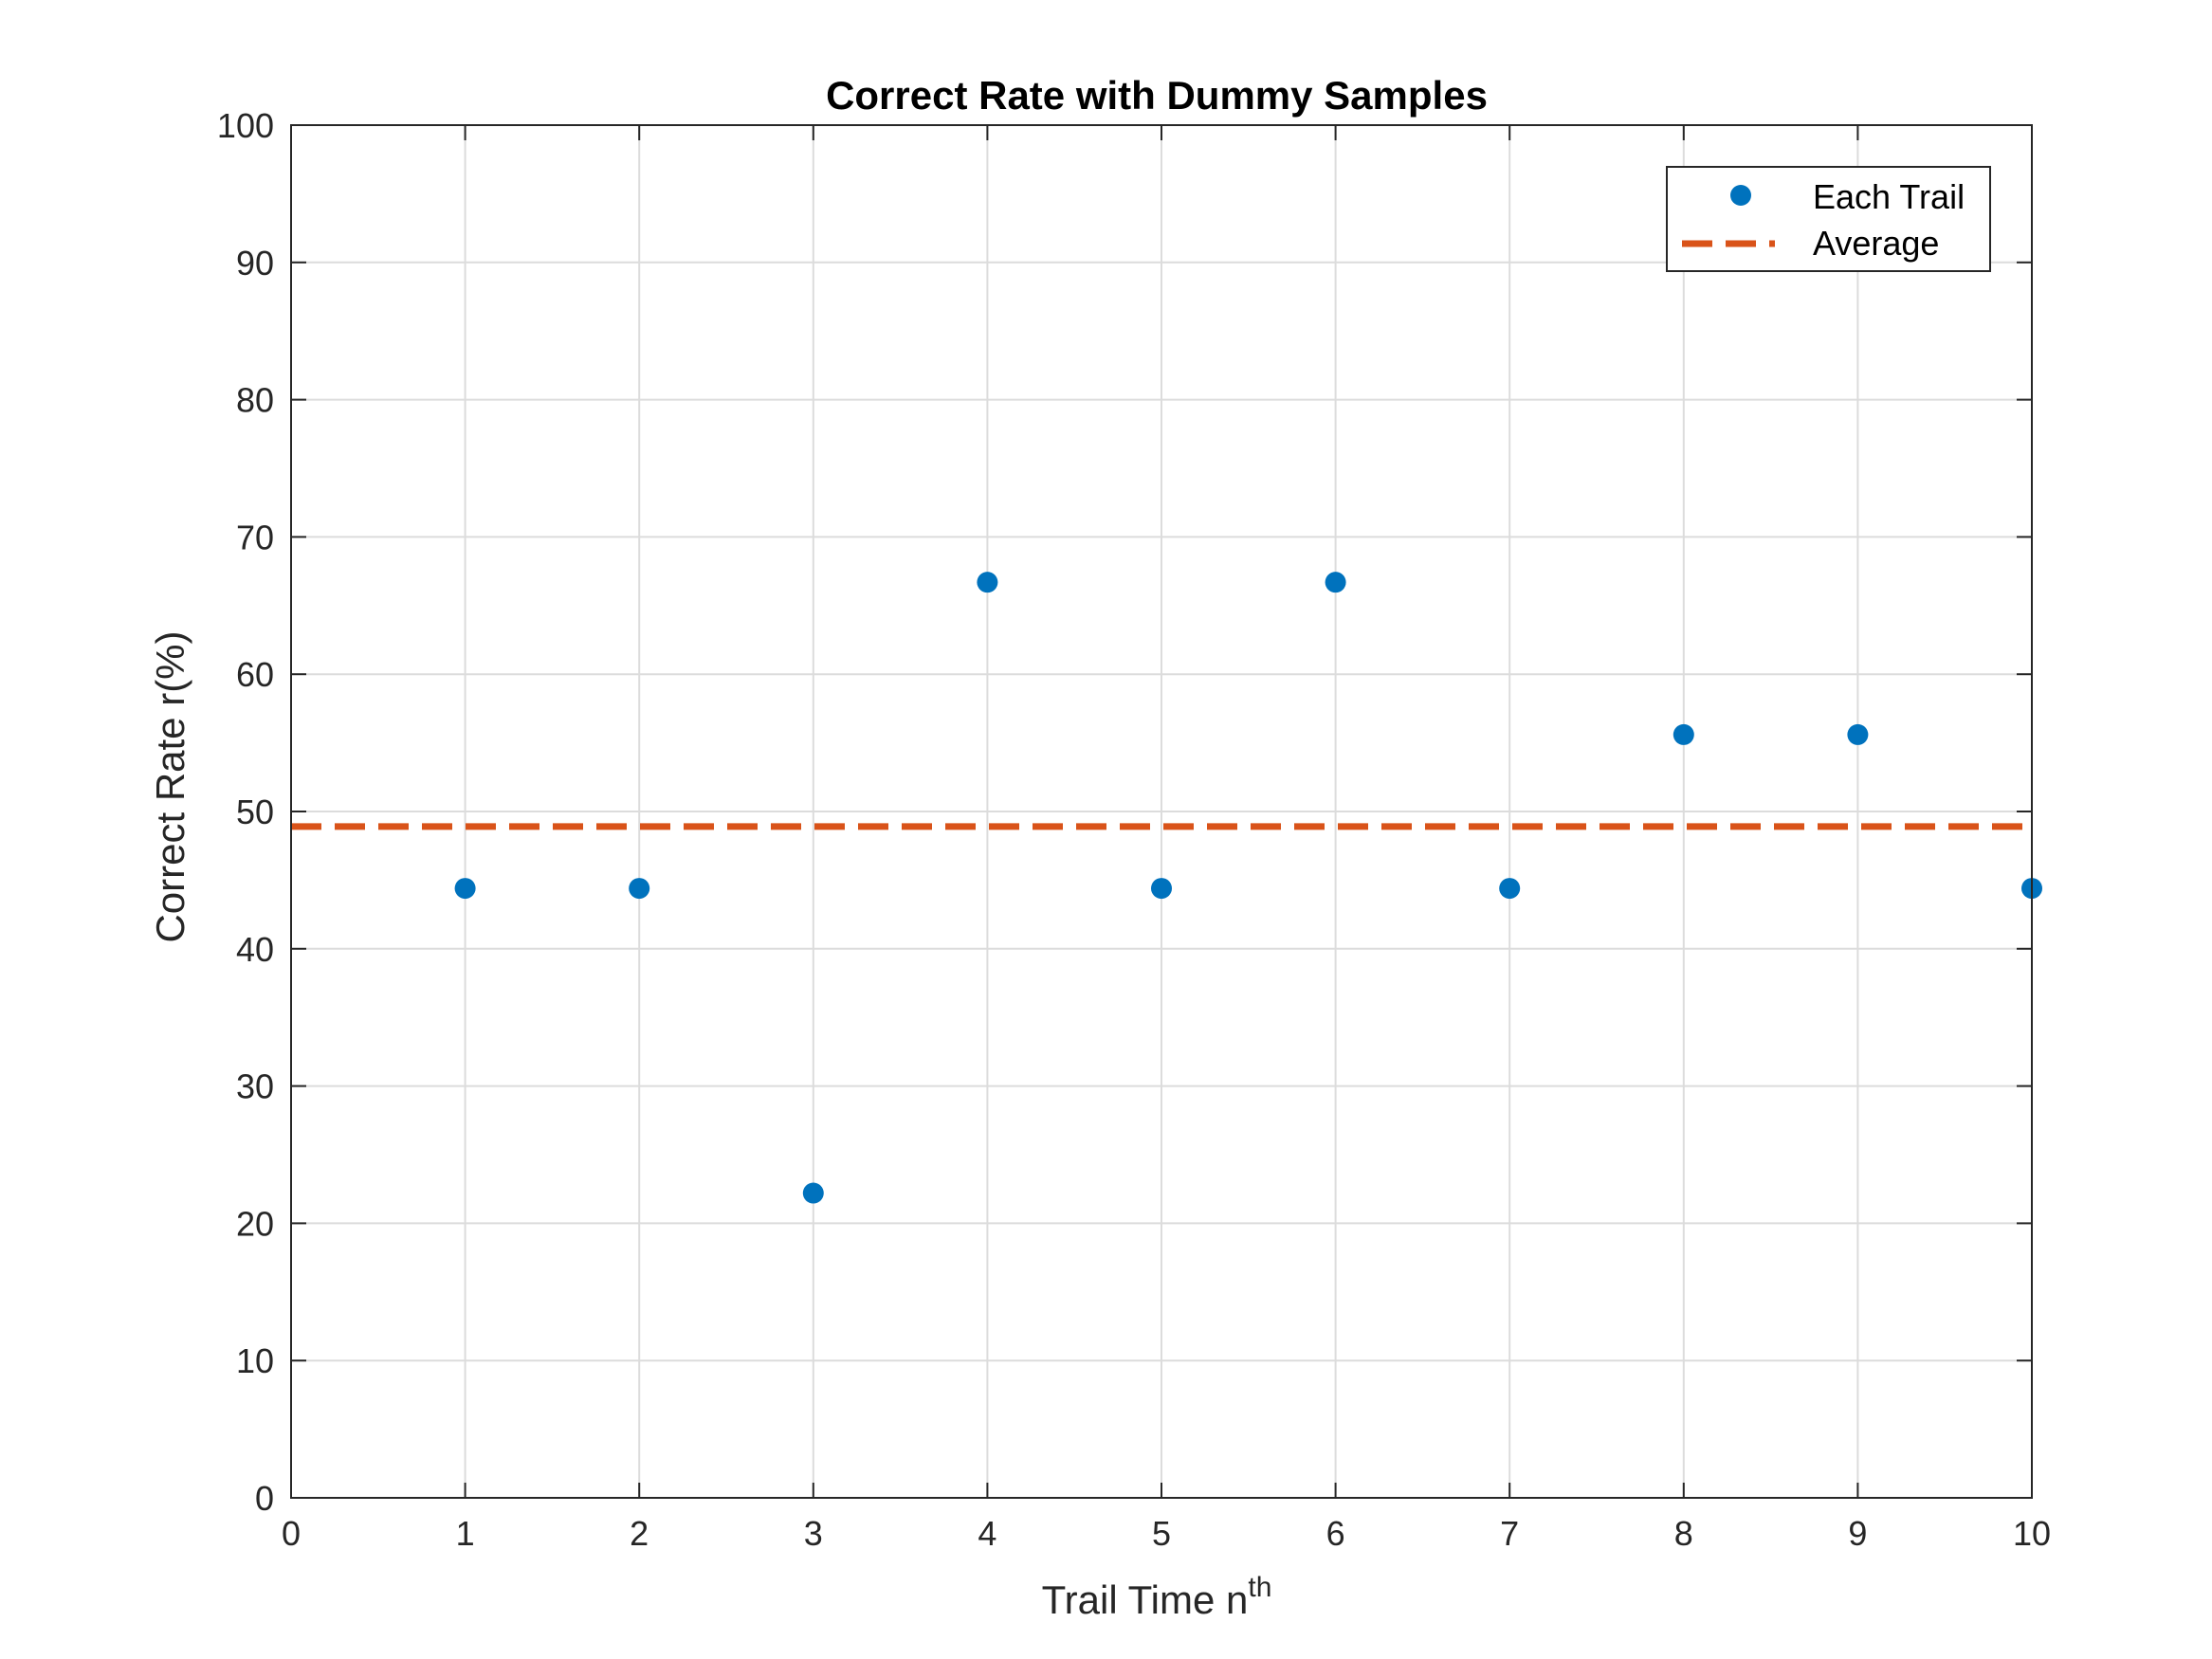 This screenshot has width=2212, height=1659. What do you see at coordinates (1683, 1533) in the screenshot?
I see `x-tick-label: 8` at bounding box center [1683, 1533].